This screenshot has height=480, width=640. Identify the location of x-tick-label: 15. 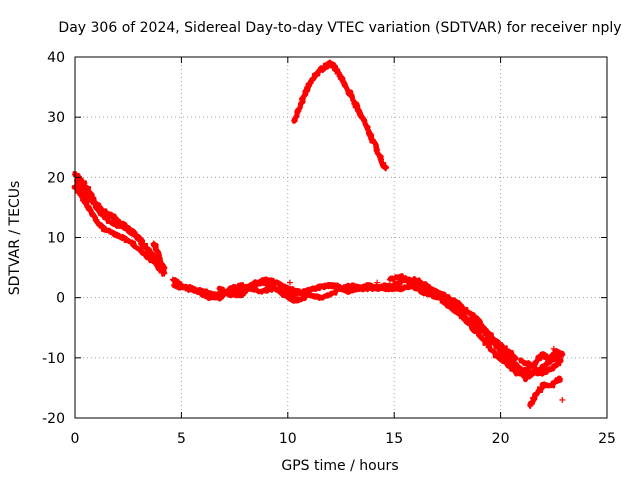
(394, 439).